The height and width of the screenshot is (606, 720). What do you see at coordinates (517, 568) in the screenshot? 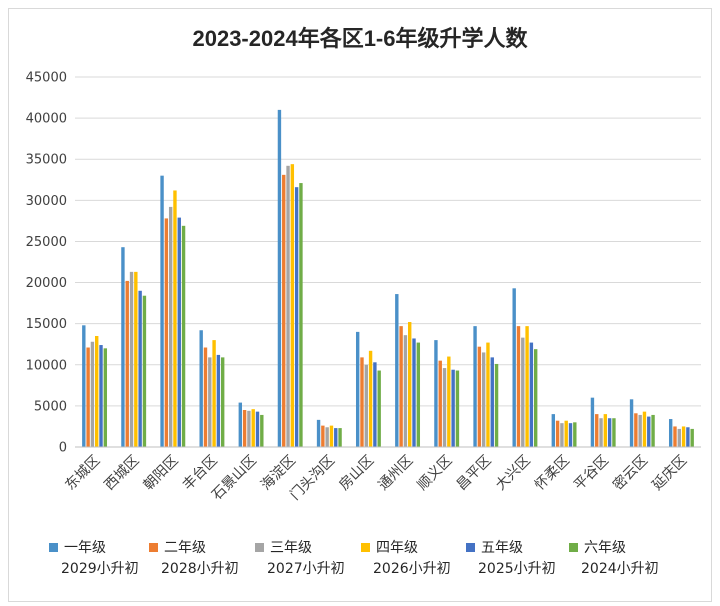
I see `legend-sublabel: 2025小升初` at bounding box center [517, 568].